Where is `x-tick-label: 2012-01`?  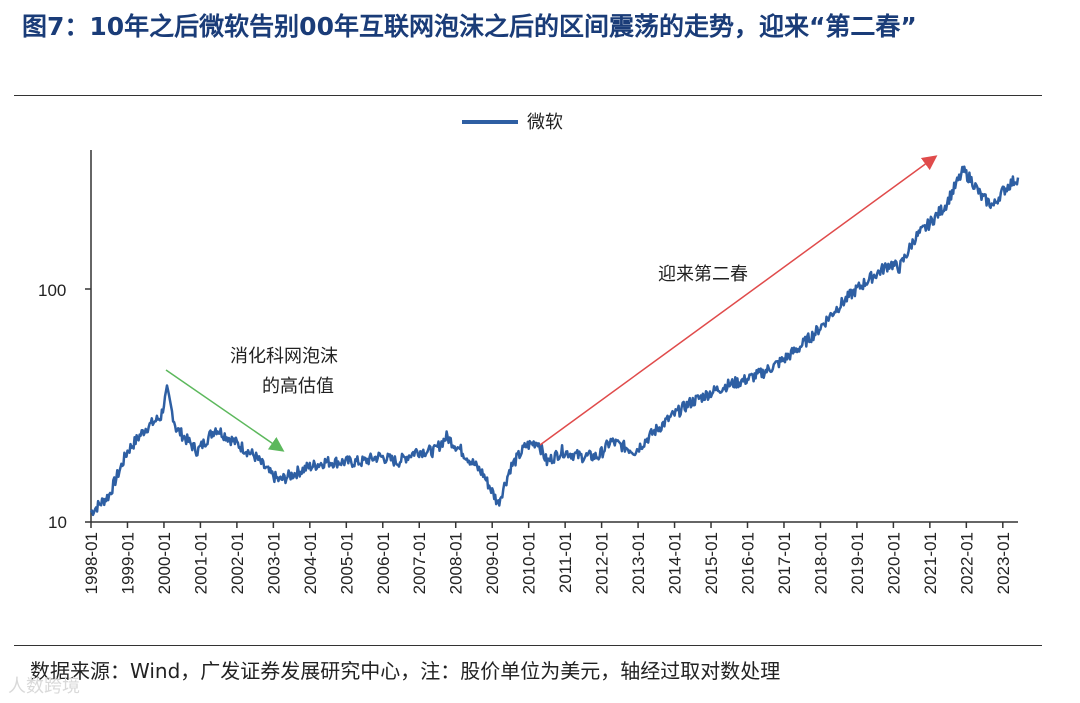 x-tick-label: 2012-01 is located at coordinates (602, 563).